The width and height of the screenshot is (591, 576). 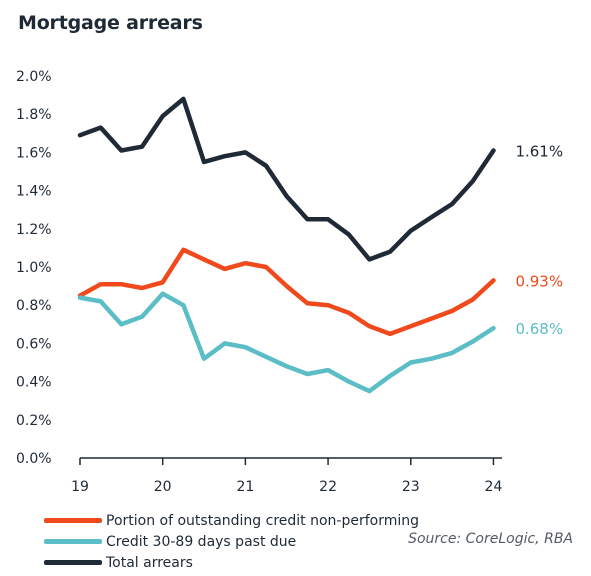 I want to click on x-tick-label: 22, so click(x=328, y=487).